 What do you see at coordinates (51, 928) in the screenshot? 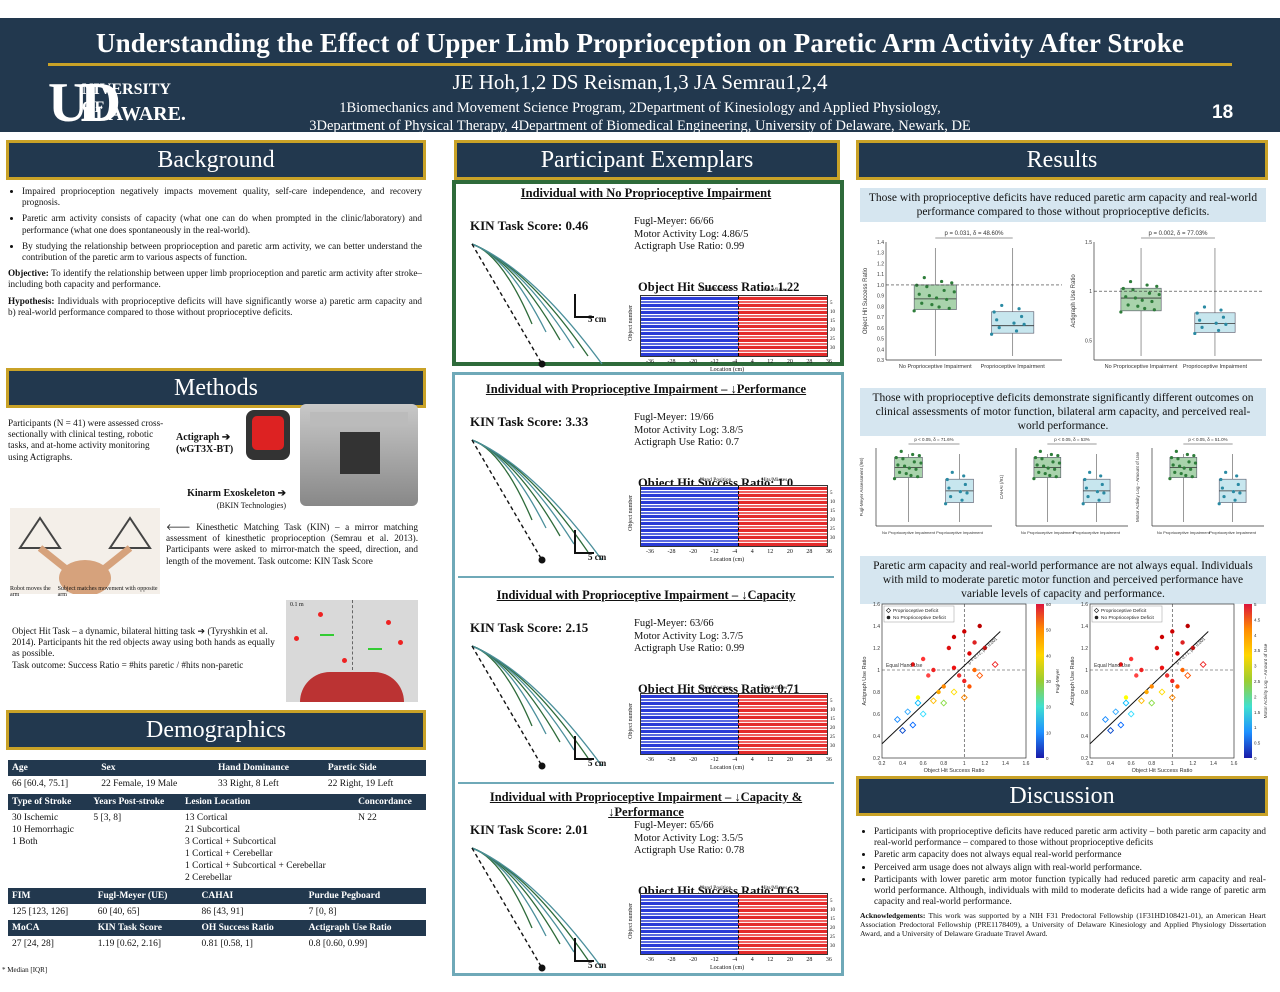
I see `table-header: MoCA` at bounding box center [51, 928].